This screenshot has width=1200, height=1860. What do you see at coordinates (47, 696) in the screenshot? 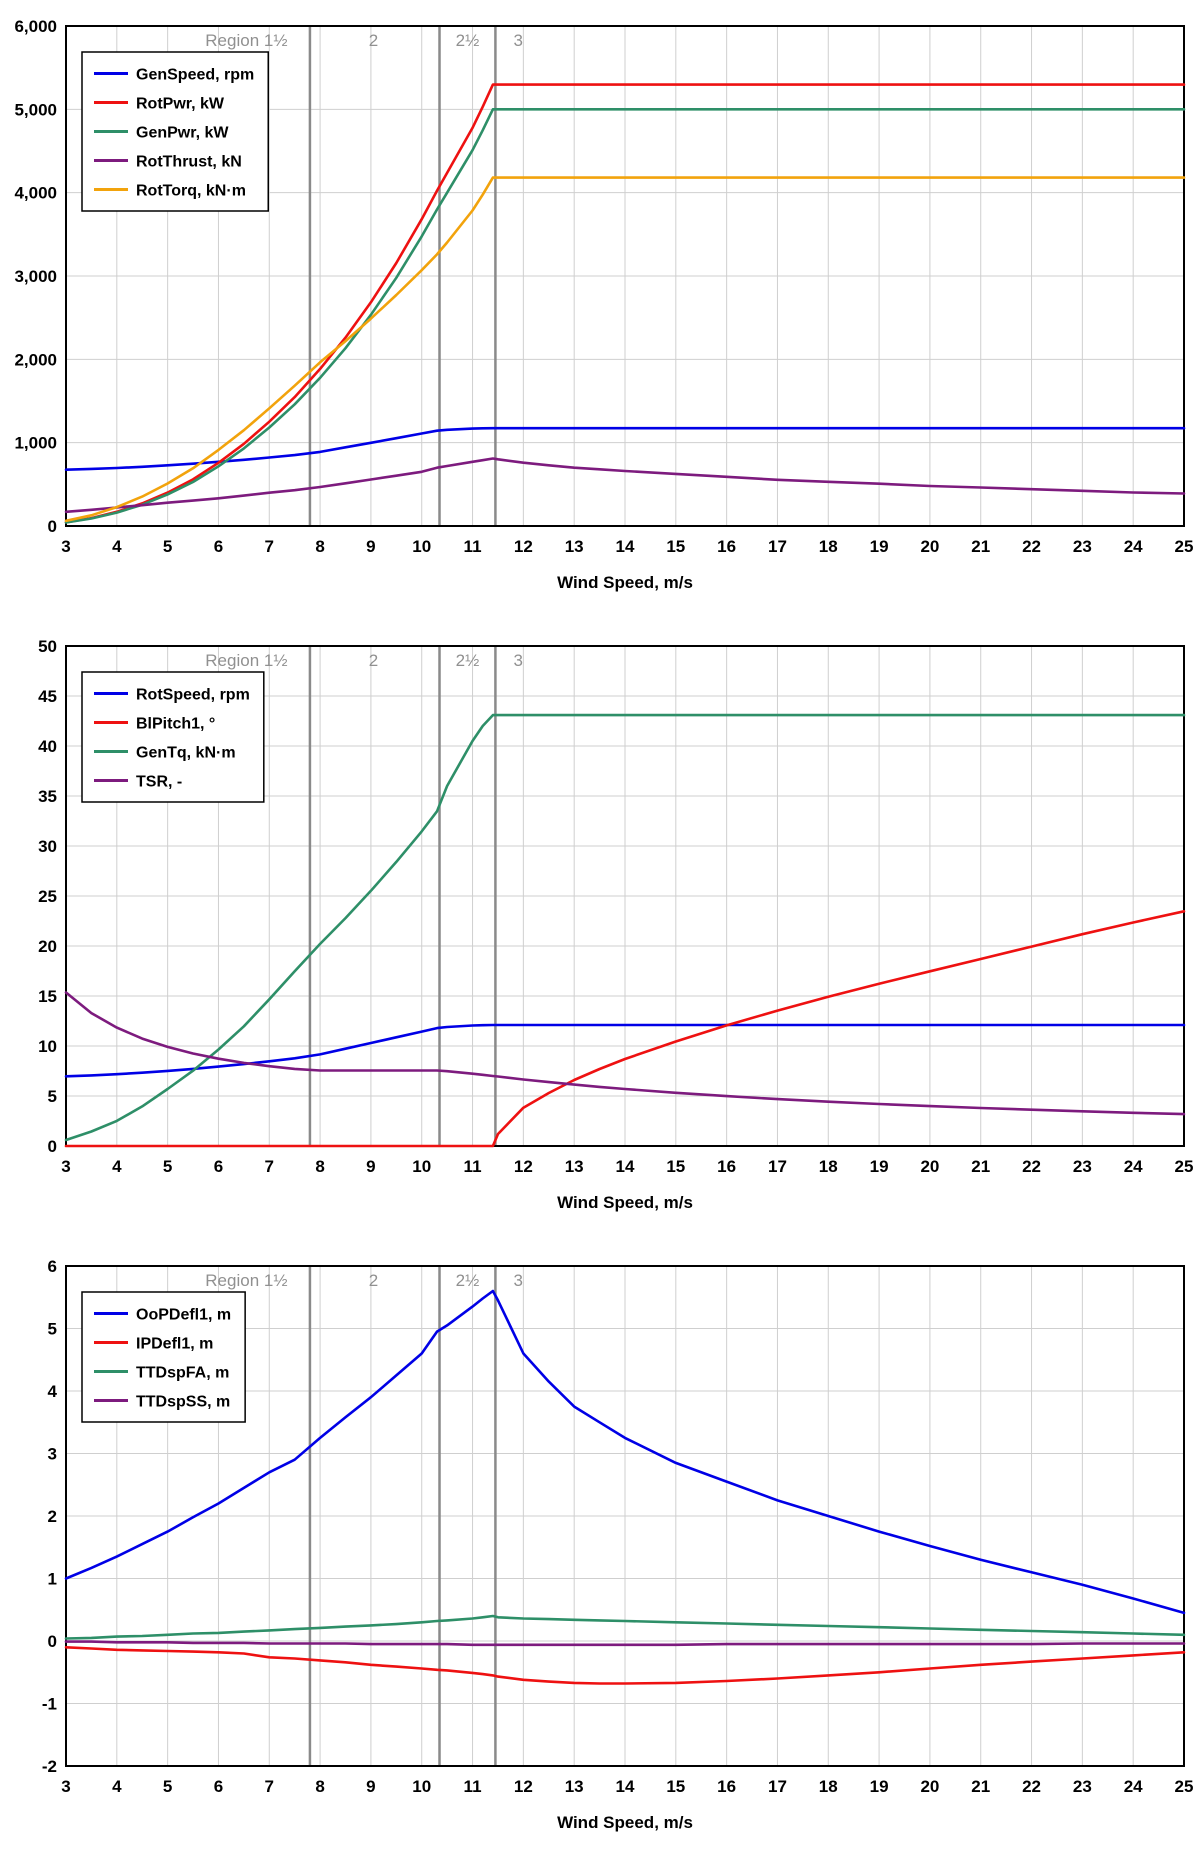
I see `y-tick-label: 45` at bounding box center [47, 696].